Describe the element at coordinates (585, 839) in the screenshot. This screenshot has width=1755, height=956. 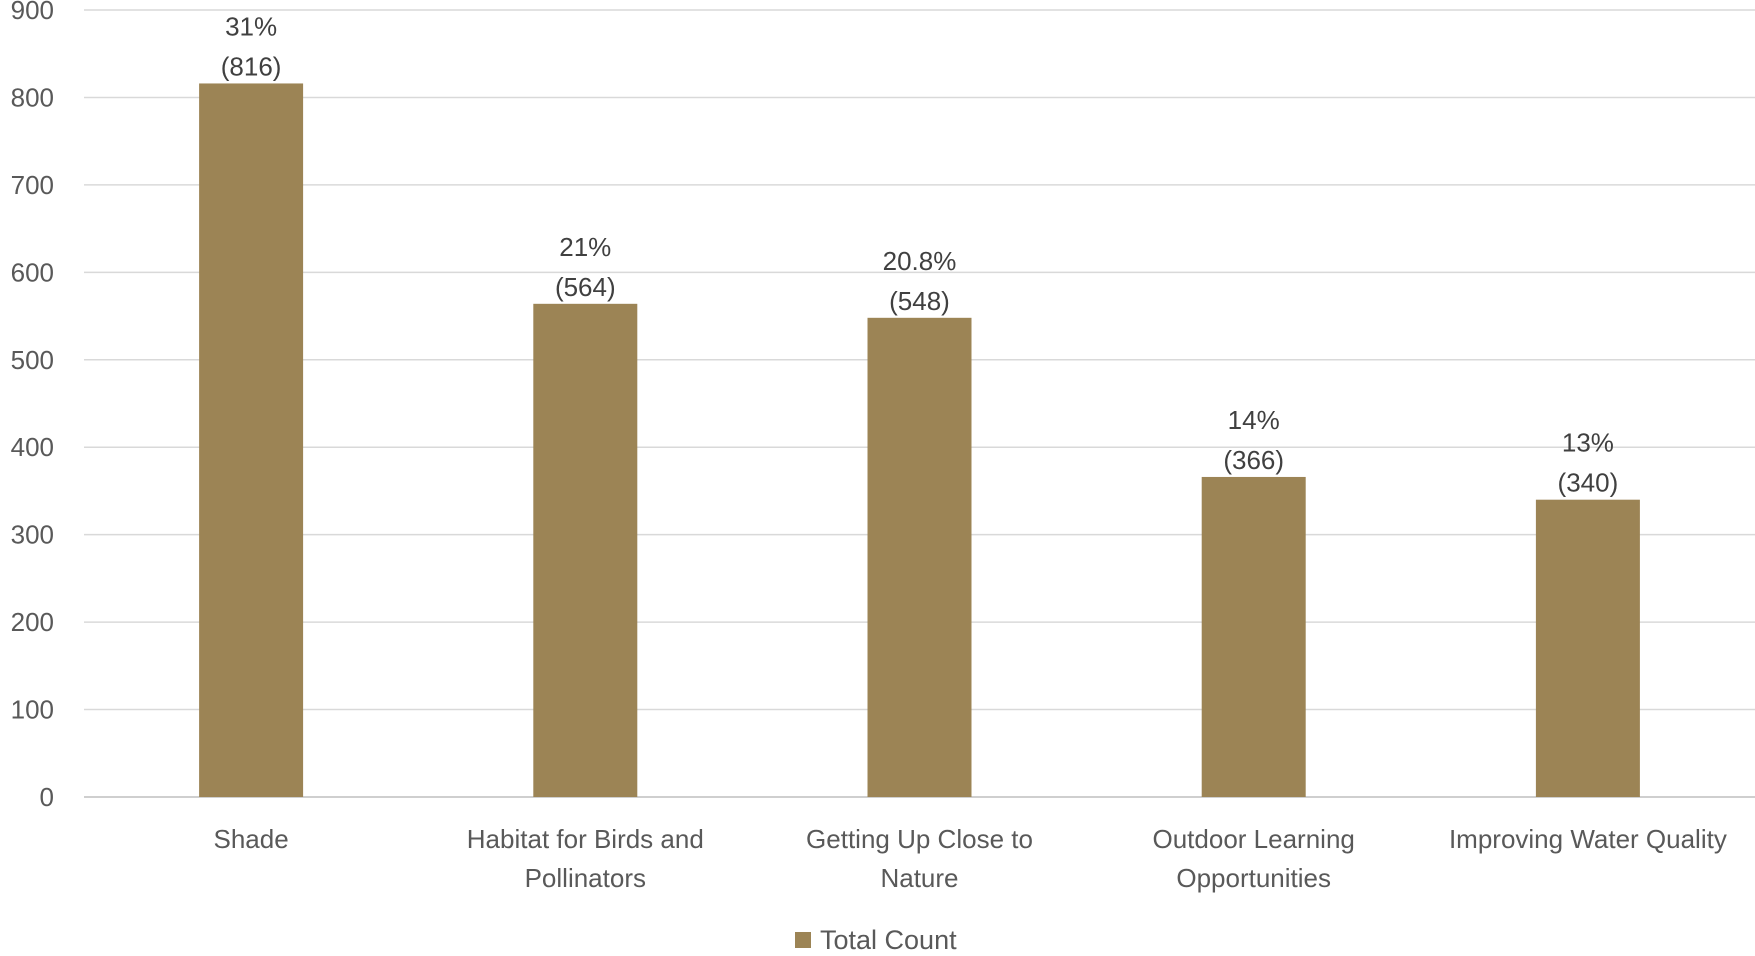
I see `category-label: Habitat for Birds and` at that location.